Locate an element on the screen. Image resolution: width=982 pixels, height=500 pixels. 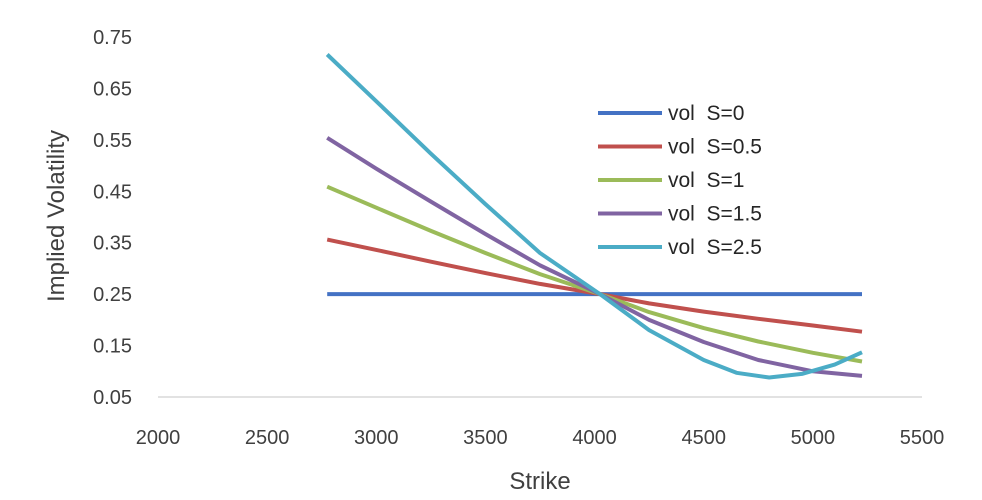
y-tick-label: 0.55 is located at coordinates (112, 141).